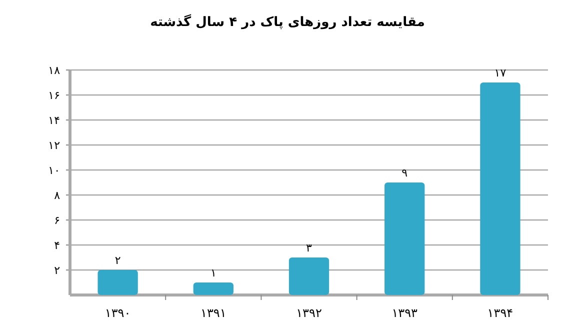  What do you see at coordinates (117, 313) in the screenshot?
I see `x-tick-label: ۱۳۹۰` at bounding box center [117, 313].